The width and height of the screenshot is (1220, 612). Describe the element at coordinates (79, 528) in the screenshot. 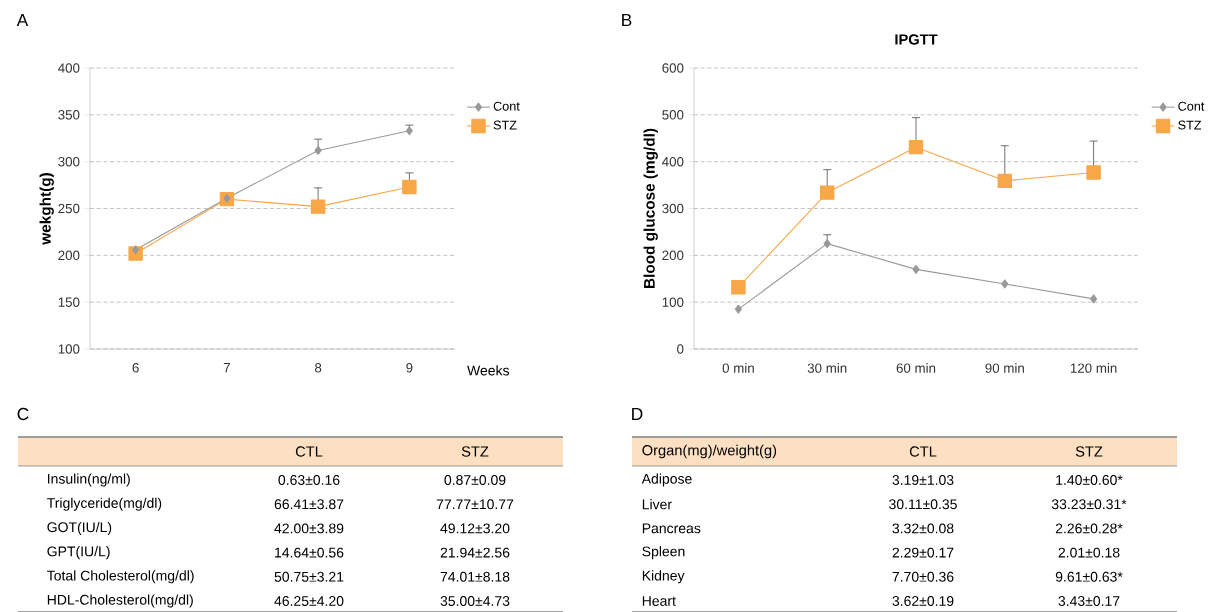

I see `category-label: GOT(IU/L)` at that location.